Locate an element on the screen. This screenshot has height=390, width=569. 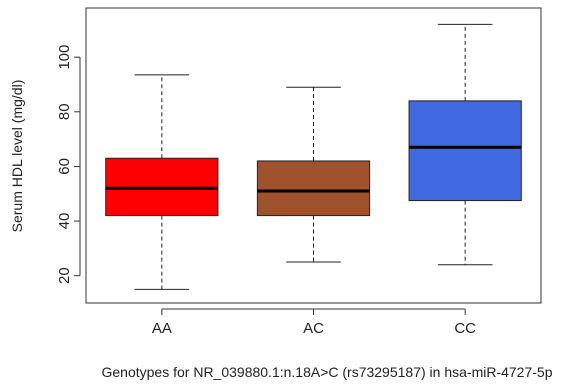
x-tick-label: AA is located at coordinates (162, 328).